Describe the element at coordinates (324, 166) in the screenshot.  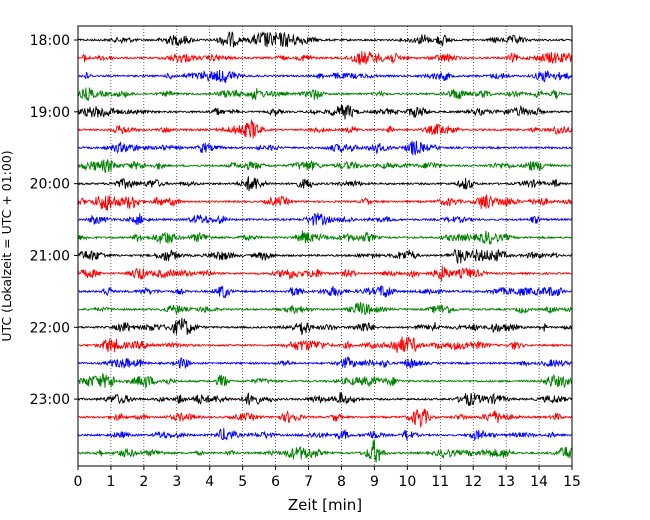
I see `trace-1945` at that location.